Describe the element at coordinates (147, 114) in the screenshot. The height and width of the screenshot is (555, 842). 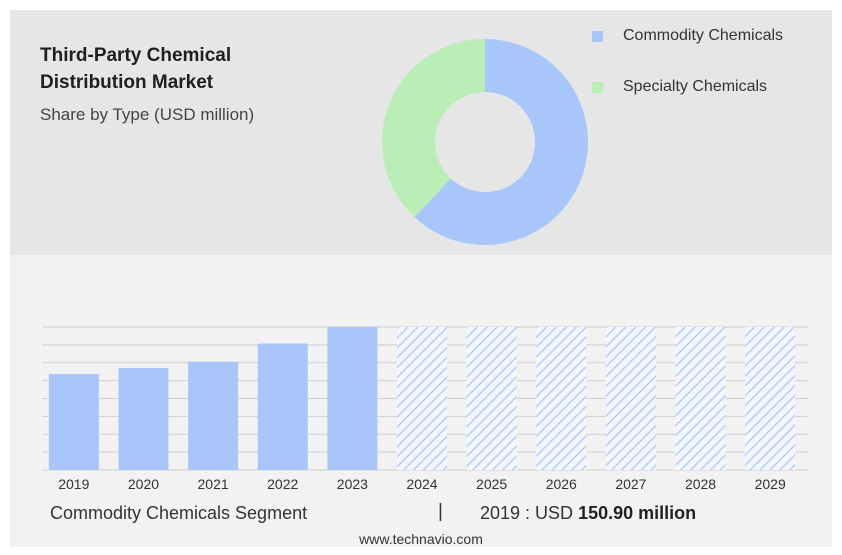
I see `chart-subtitle: Share by Type (USD million)` at that location.